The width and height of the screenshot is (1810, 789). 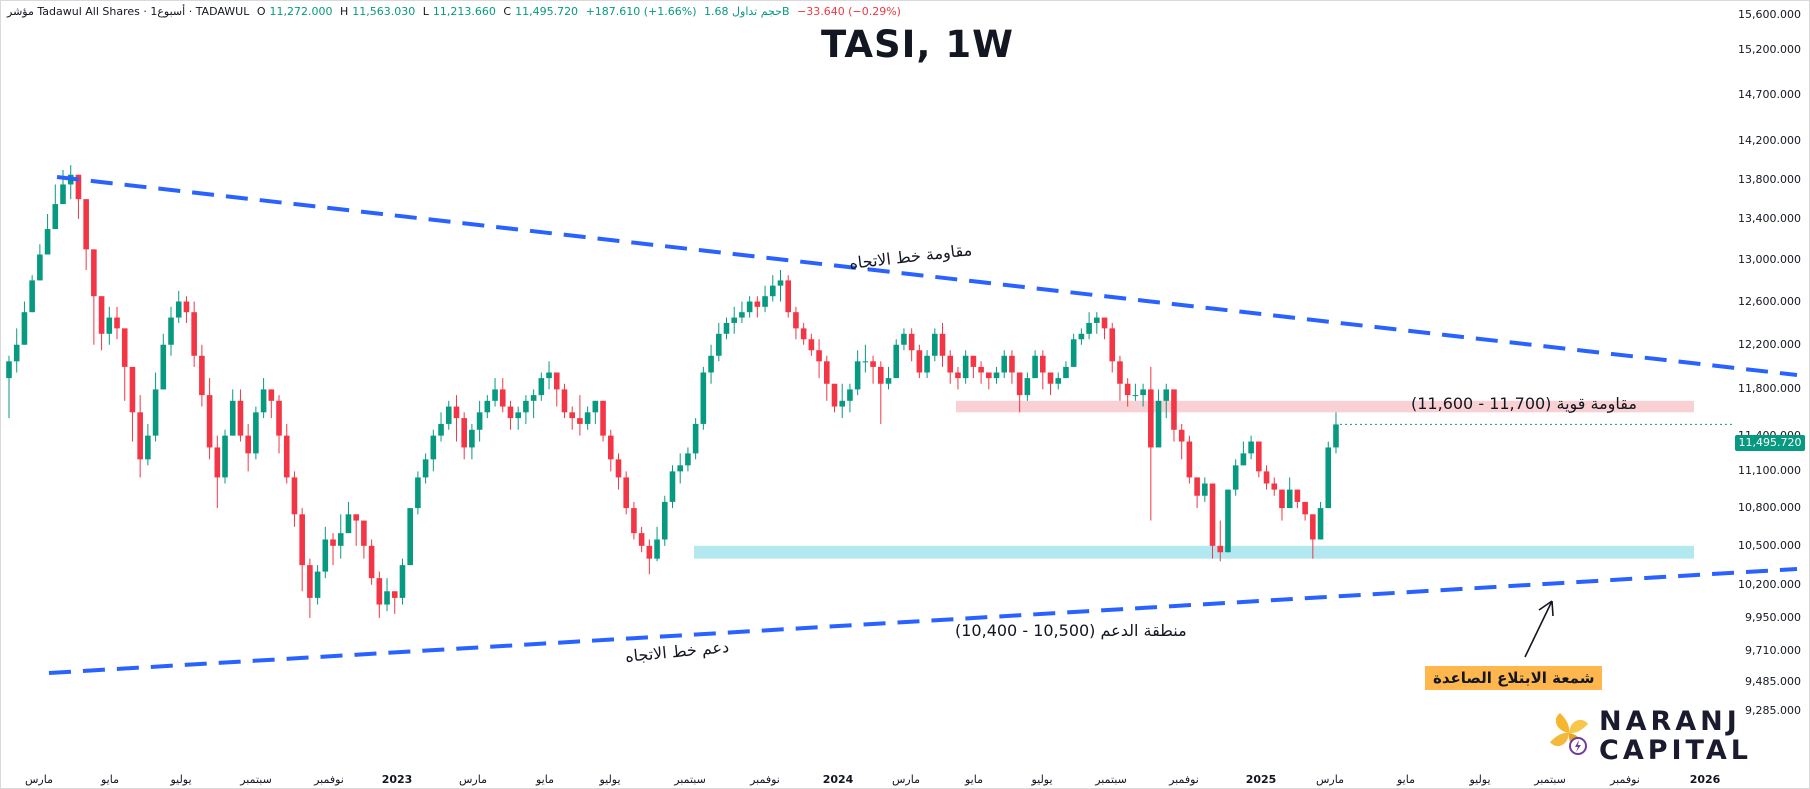 I want to click on logo-line-2: CAPITAL, so click(x=1675, y=750).